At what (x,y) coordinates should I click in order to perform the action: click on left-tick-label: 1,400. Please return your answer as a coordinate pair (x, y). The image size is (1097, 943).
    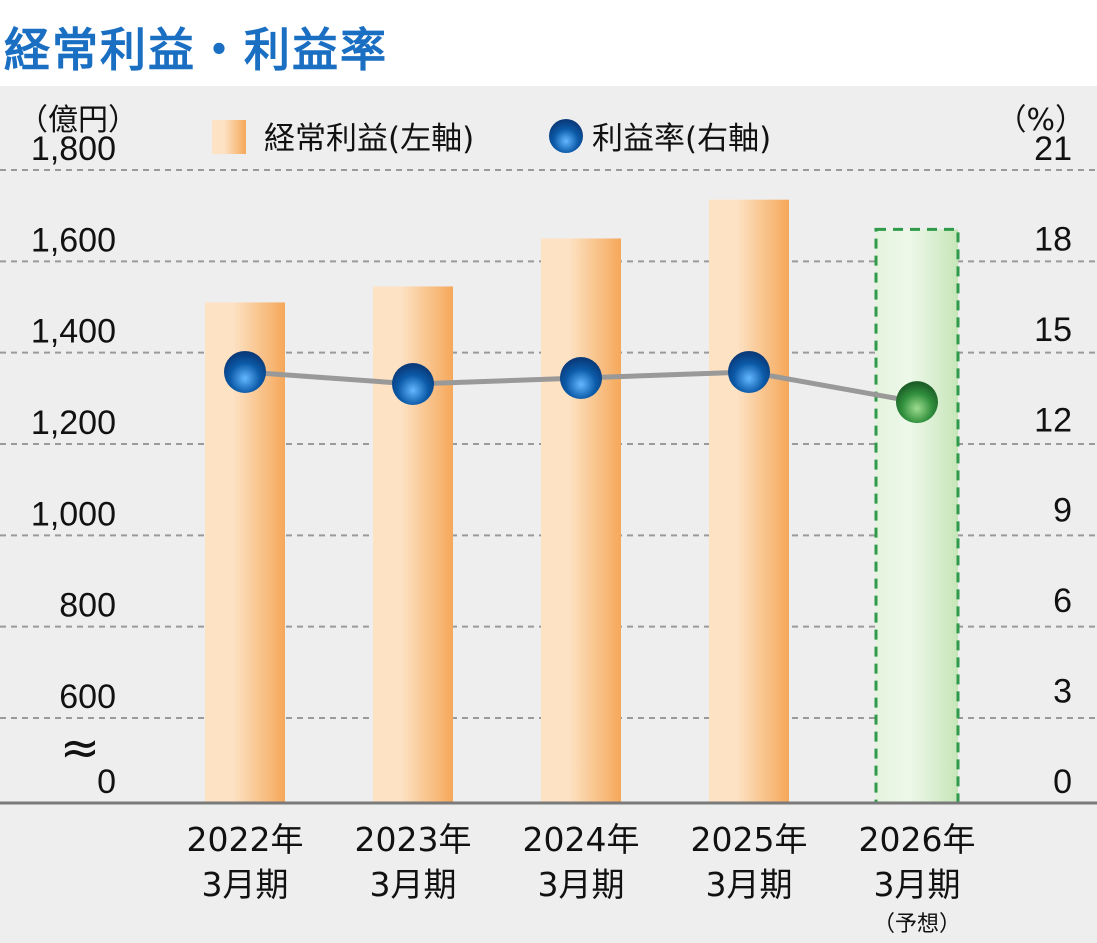
    Looking at the image, I should click on (73, 332).